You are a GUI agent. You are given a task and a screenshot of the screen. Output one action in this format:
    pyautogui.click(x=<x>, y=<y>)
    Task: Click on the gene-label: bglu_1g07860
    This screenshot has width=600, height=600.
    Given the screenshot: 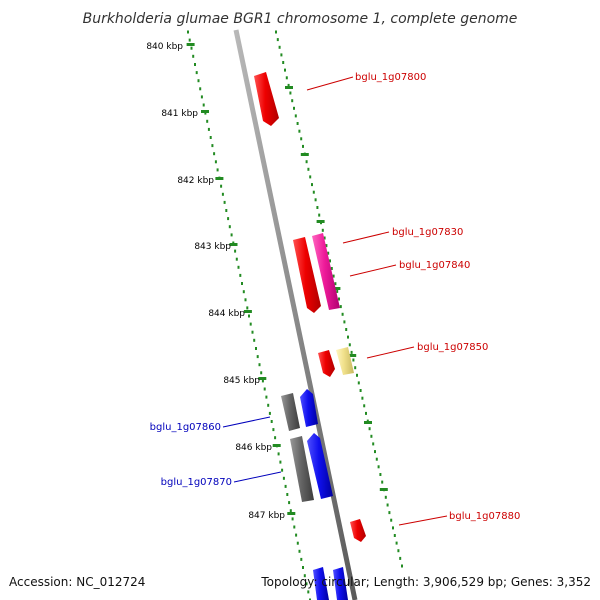 What is the action you would take?
    pyautogui.click(x=185, y=427)
    